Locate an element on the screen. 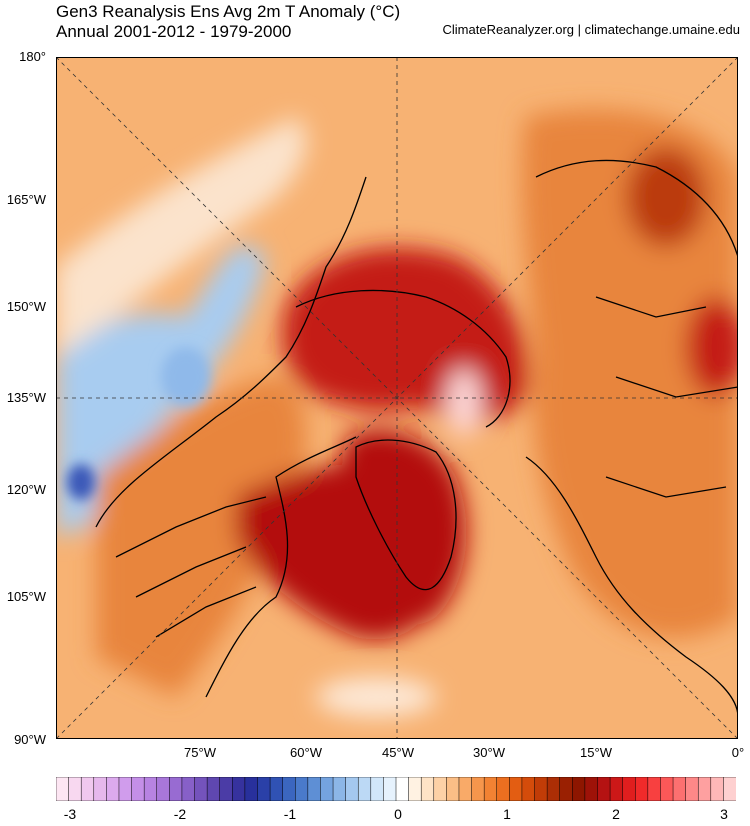 The width and height of the screenshot is (750, 826). pacific-cool-anomaly is located at coordinates (161, 391).